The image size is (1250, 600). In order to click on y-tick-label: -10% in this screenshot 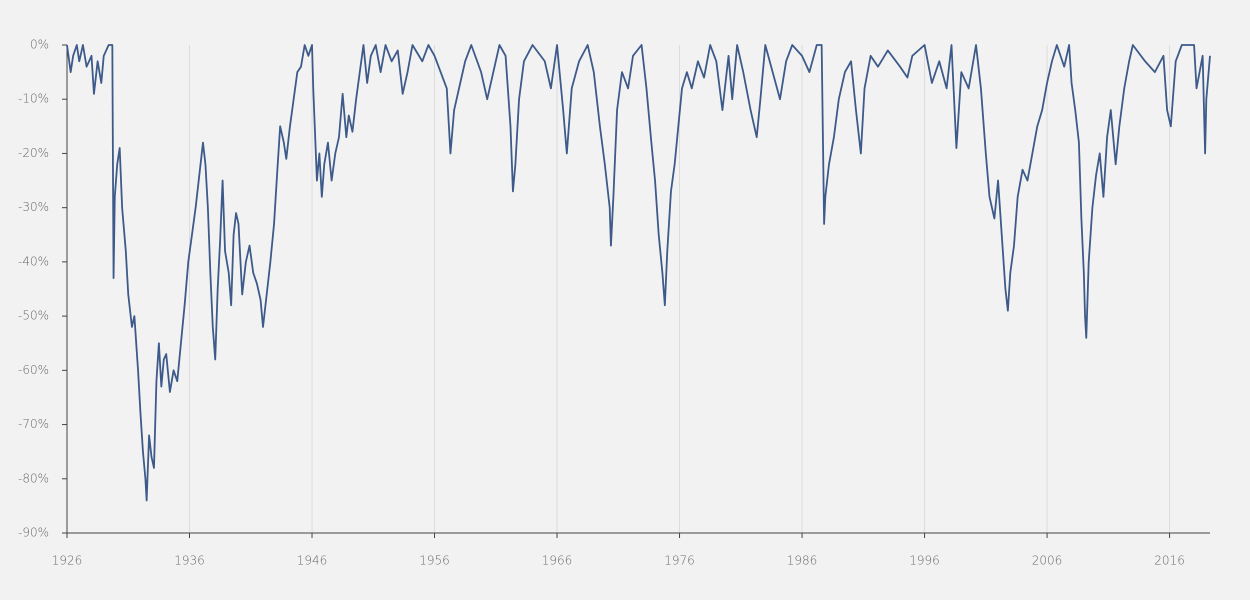, I will do `click(33, 99)`.